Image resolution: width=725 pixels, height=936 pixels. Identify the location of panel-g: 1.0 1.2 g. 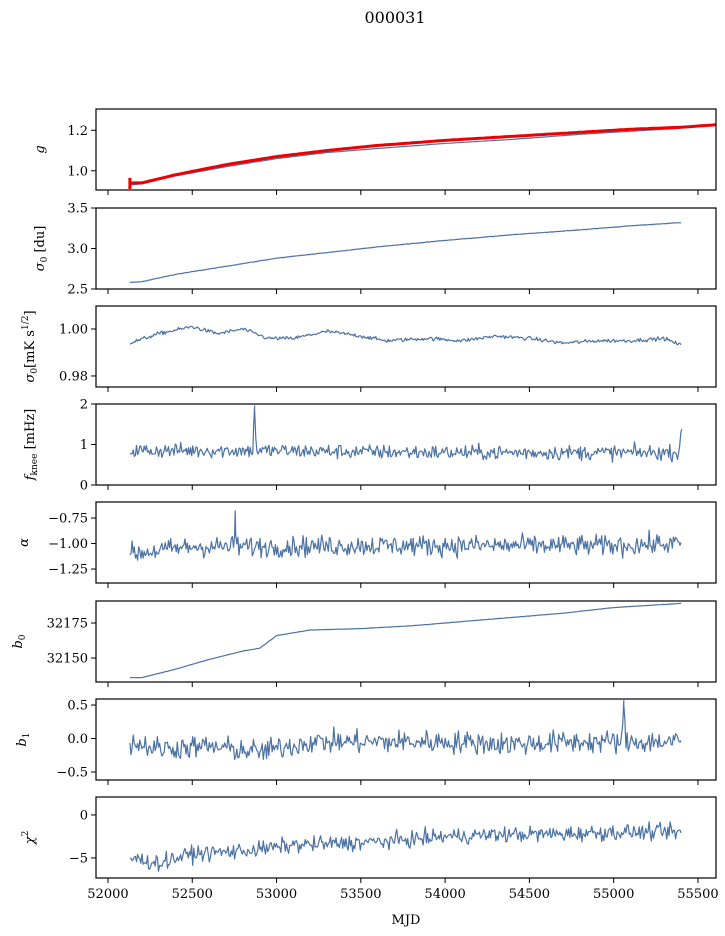
(375, 151).